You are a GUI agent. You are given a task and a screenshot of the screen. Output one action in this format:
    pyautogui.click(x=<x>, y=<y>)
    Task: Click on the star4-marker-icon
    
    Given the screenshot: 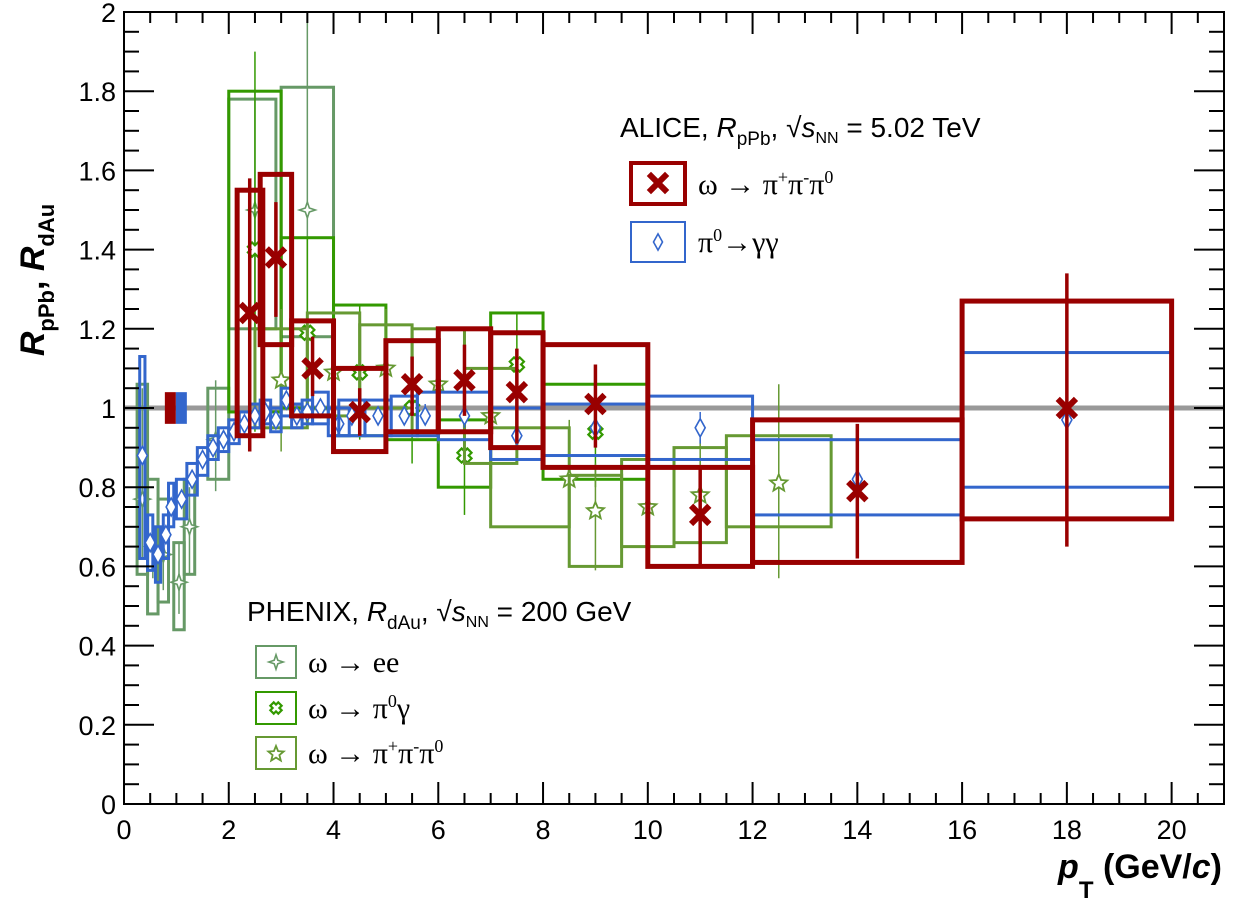 What is the action you would take?
    pyautogui.click(x=276, y=662)
    